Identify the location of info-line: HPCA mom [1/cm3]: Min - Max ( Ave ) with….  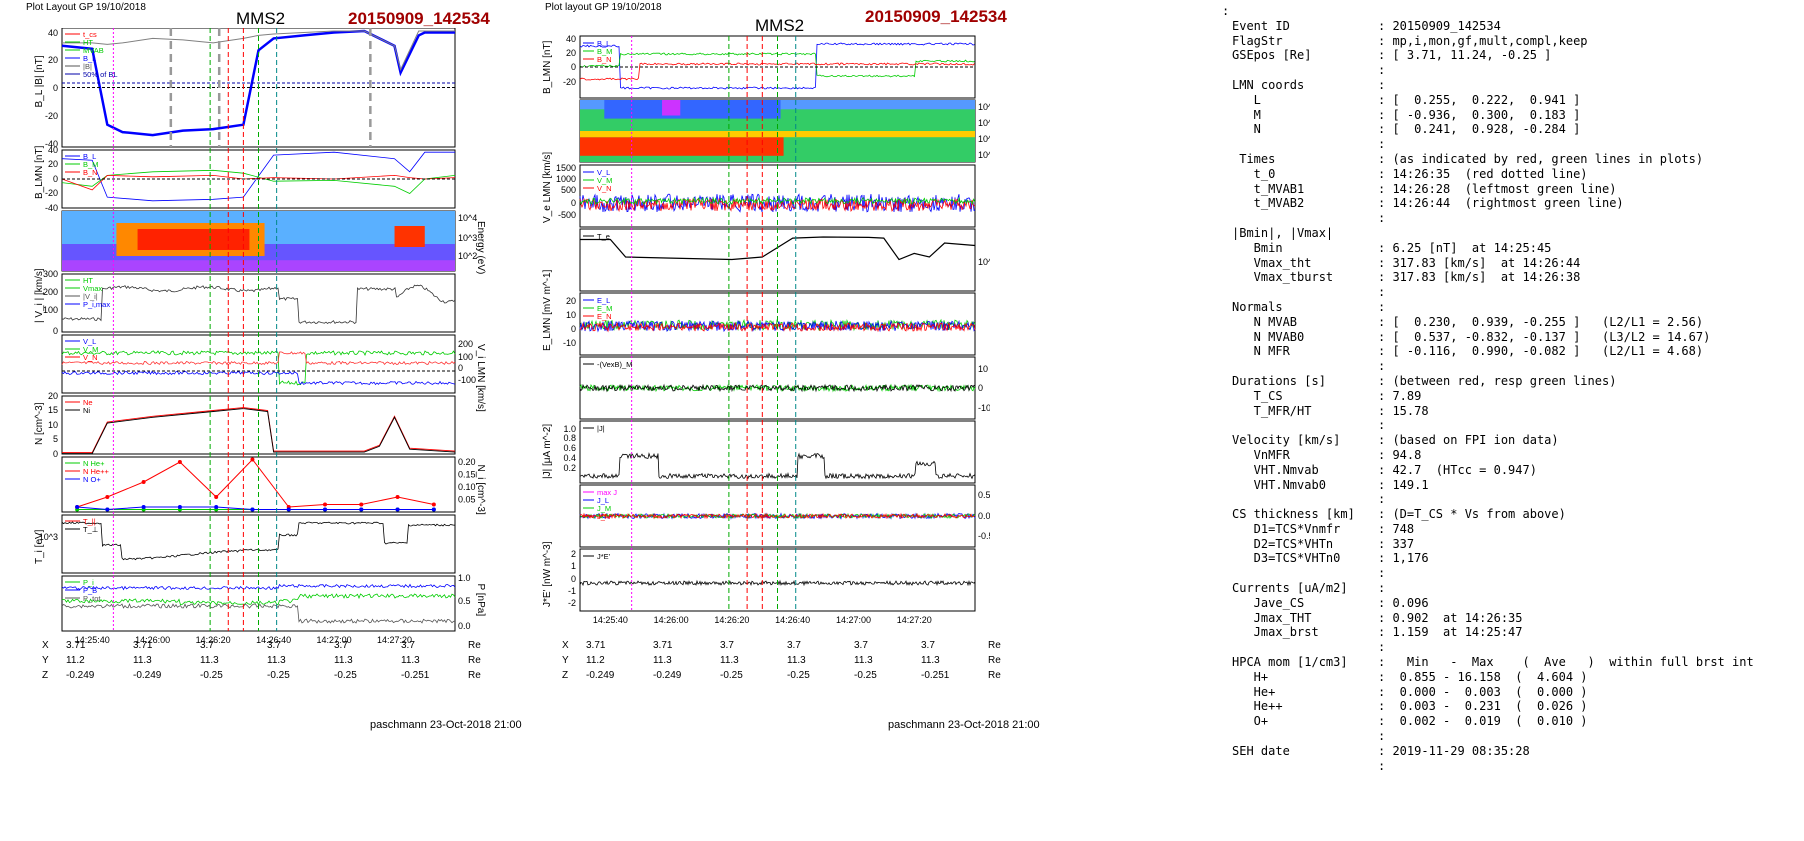
(1488, 662).